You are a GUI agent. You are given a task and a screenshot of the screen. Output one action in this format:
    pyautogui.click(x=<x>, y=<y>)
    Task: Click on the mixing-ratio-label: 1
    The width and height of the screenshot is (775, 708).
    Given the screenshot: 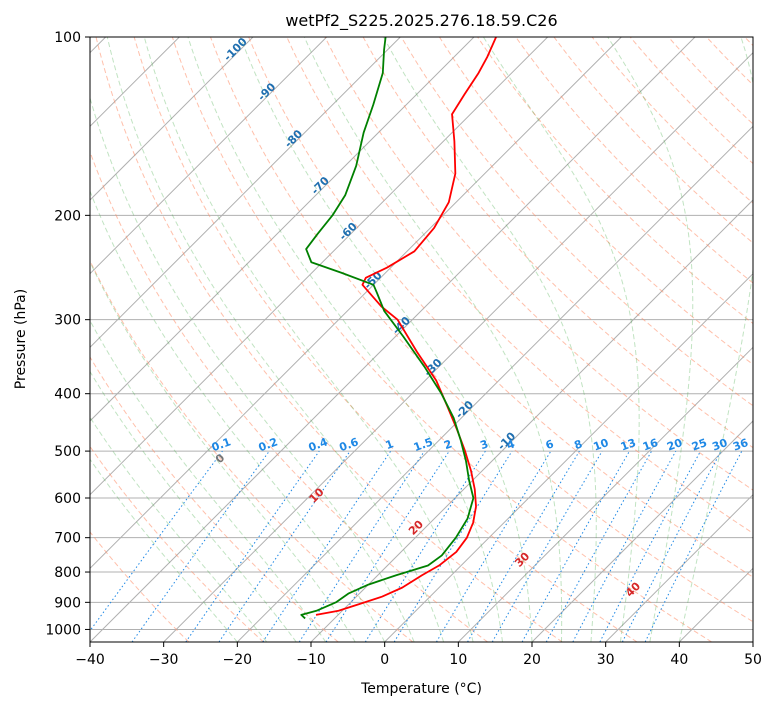 What is the action you would take?
    pyautogui.click(x=390, y=444)
    